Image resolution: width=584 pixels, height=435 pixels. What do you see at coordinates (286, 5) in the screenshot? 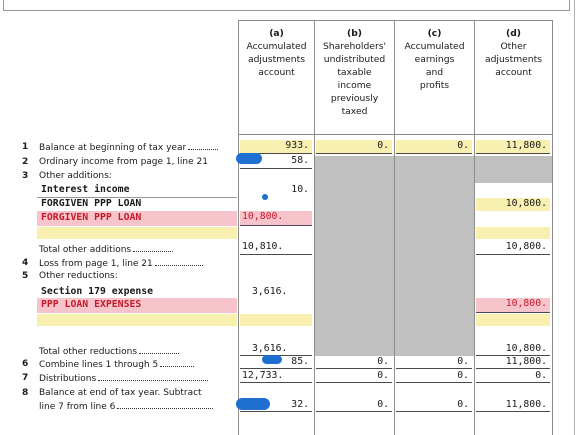
I see `top-frame` at bounding box center [286, 5].